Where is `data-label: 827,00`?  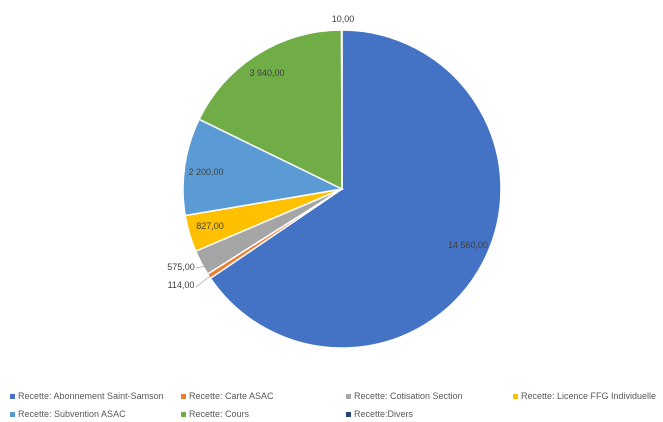 data-label: 827,00 is located at coordinates (210, 226).